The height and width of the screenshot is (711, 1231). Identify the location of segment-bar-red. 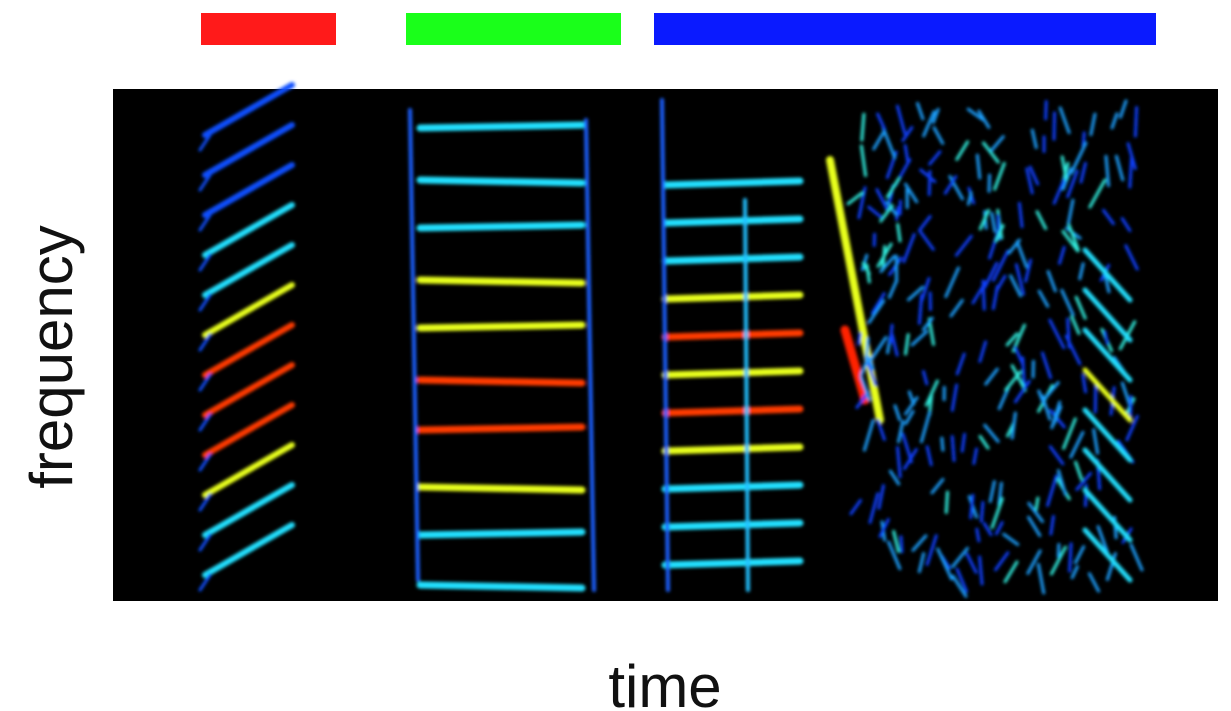
(268, 29).